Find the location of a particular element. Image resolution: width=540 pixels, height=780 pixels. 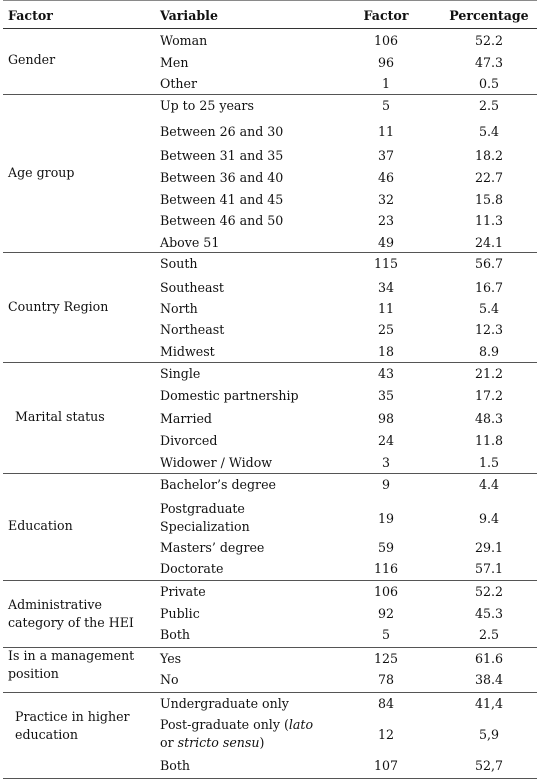

table-row: Southeast 34 16.7 is located at coordinates (270, 288).